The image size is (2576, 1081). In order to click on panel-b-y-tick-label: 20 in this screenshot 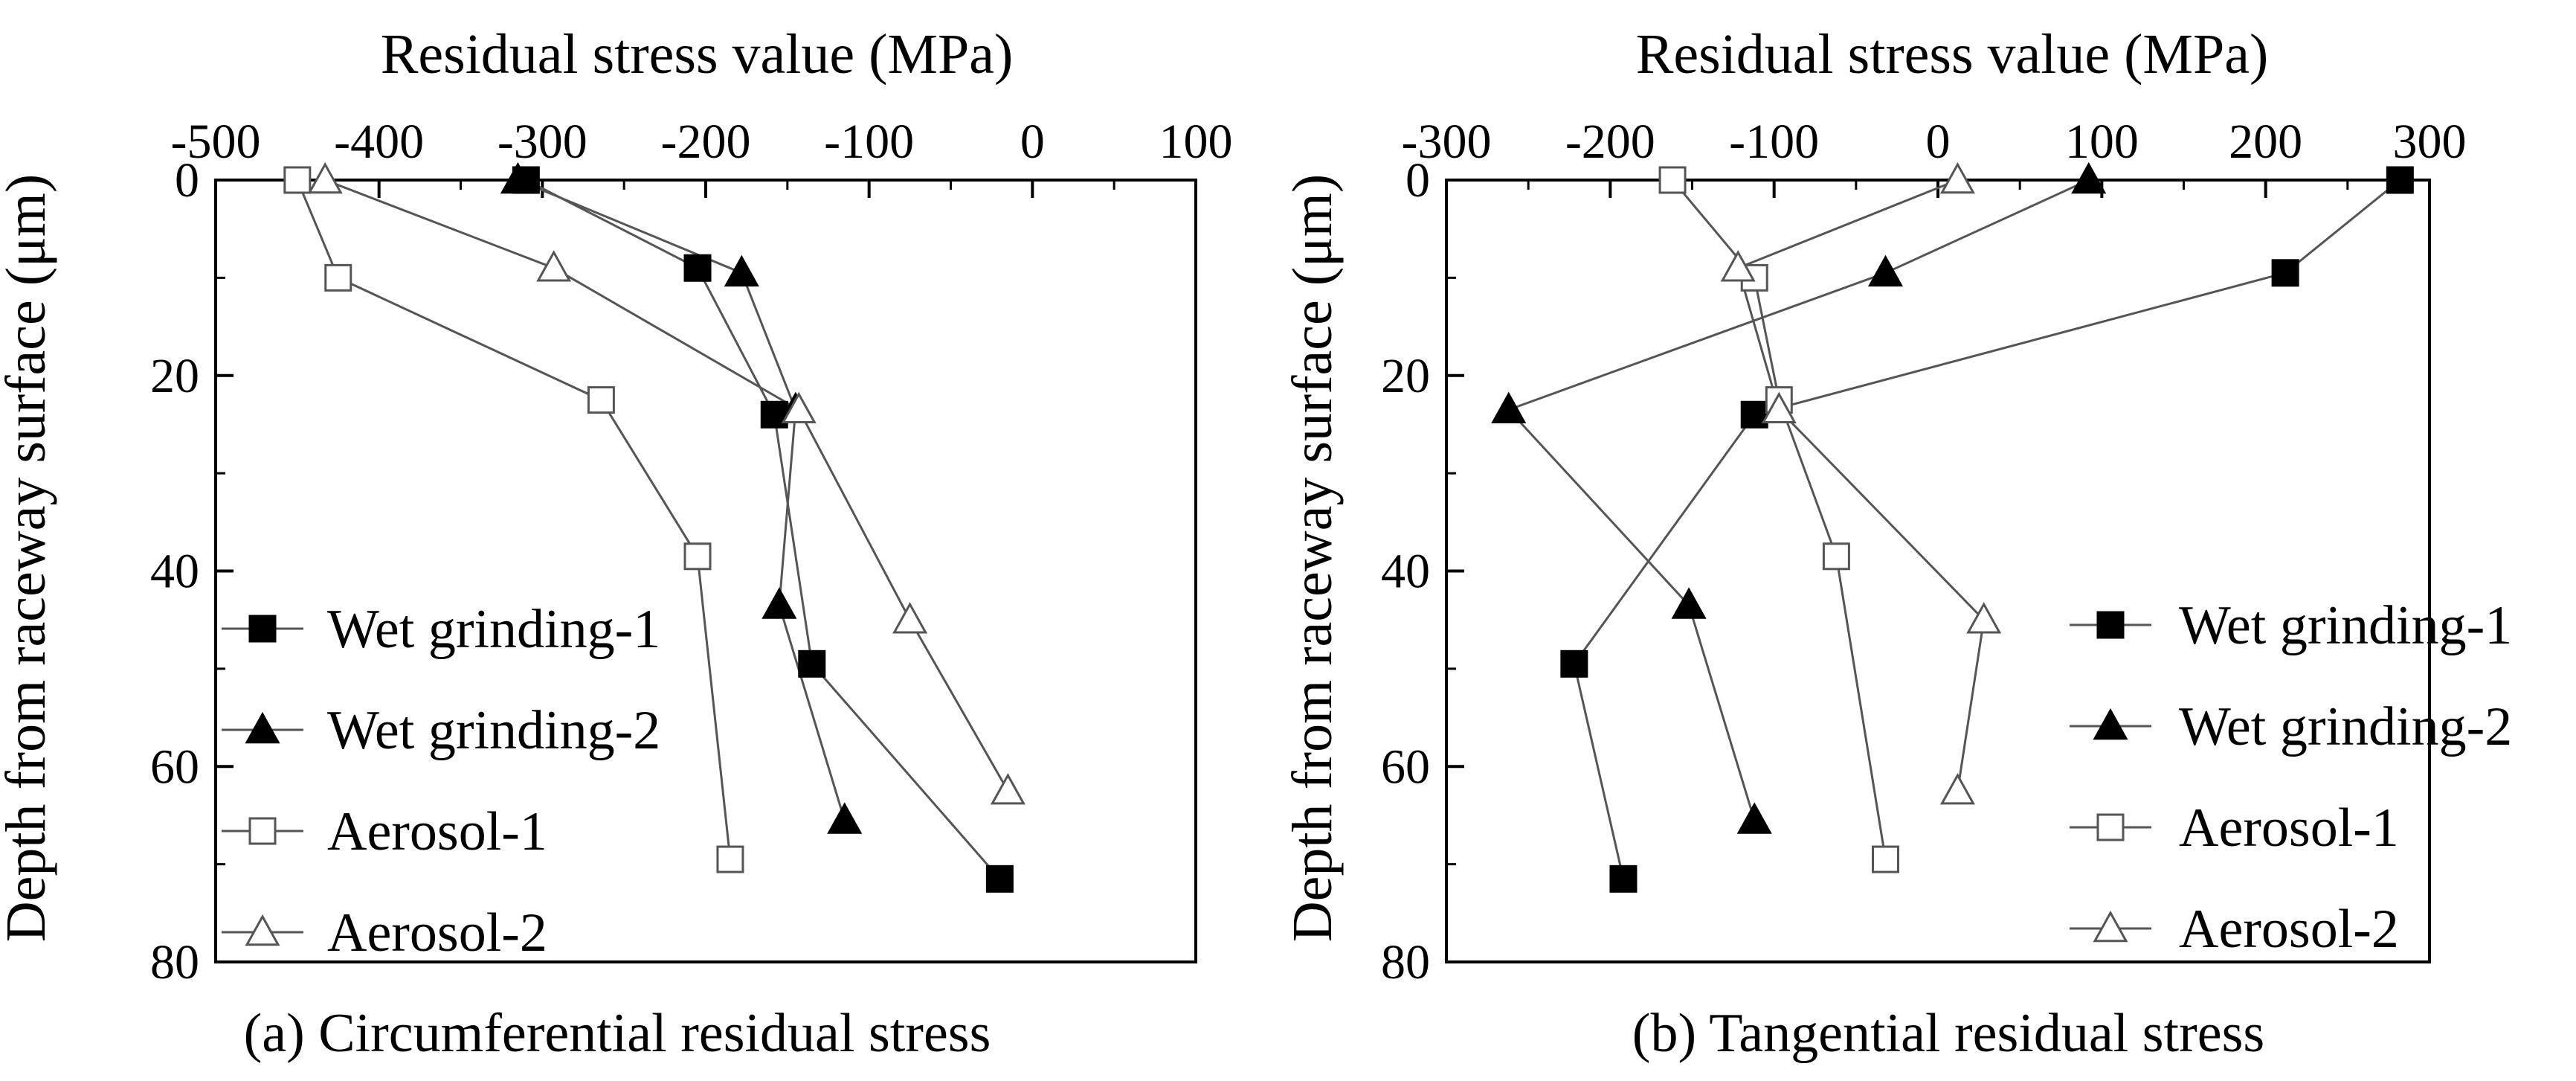, I will do `click(1405, 376)`.